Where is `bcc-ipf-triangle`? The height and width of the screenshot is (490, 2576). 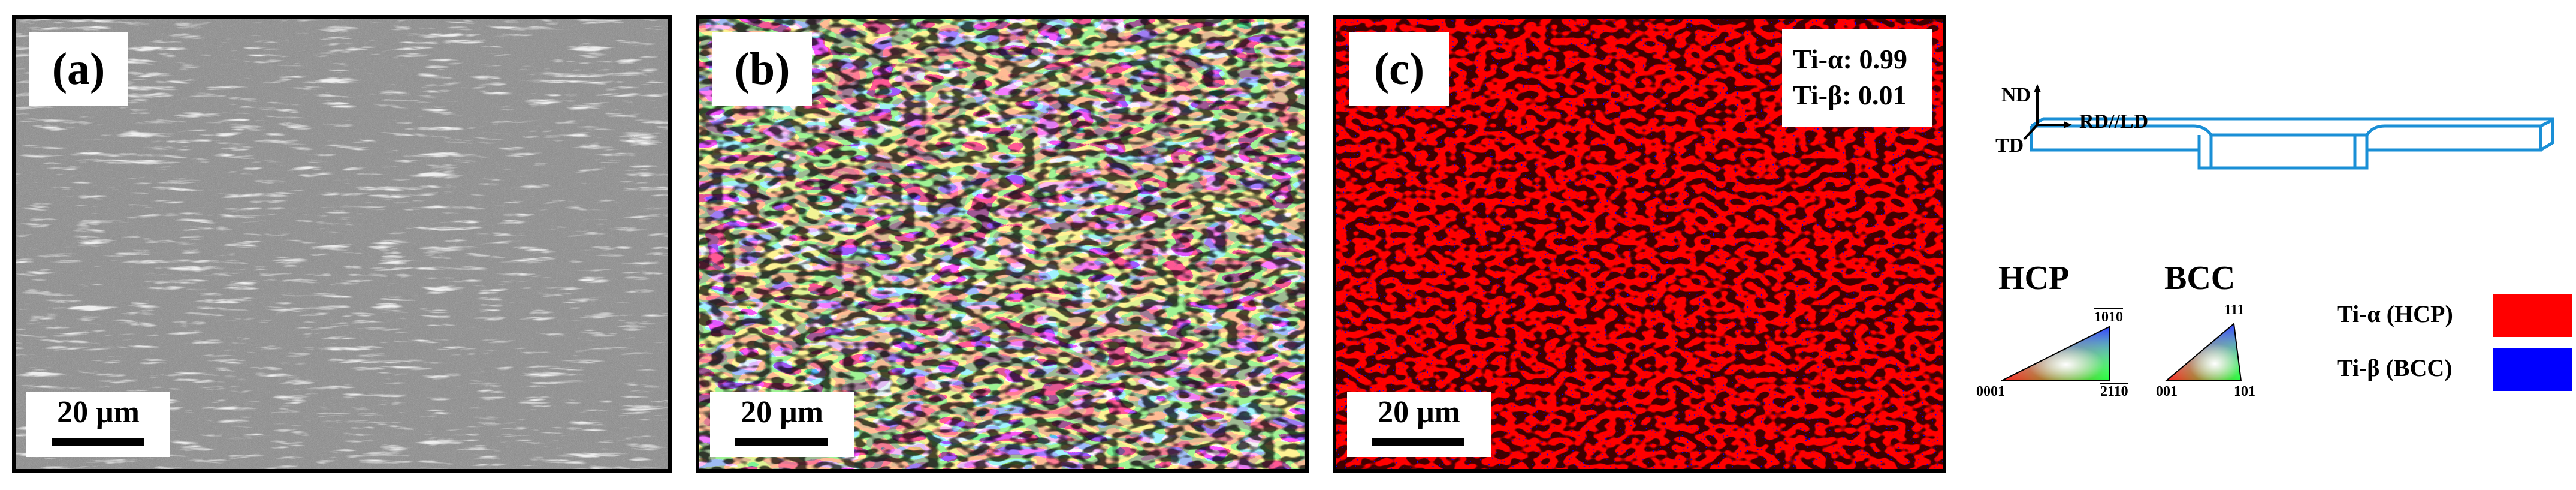 bcc-ipf-triangle is located at coordinates (2203, 352).